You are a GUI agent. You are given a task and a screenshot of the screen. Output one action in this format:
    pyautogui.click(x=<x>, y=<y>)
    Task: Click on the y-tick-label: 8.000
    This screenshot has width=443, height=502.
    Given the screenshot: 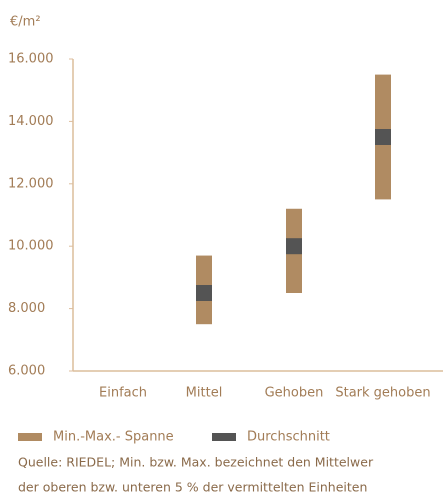 What is the action you would take?
    pyautogui.click(x=26, y=308)
    